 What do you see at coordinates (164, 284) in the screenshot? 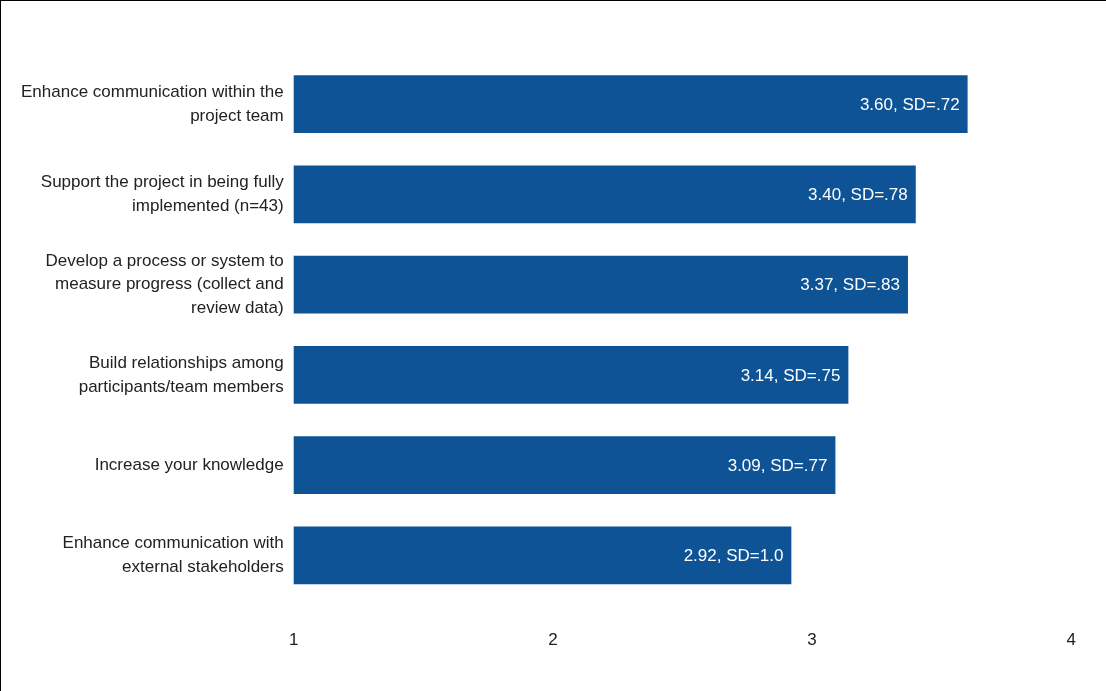
I see `y-tick-label: Develop a process or system to measure progress (collect and review data)` at bounding box center [164, 284].